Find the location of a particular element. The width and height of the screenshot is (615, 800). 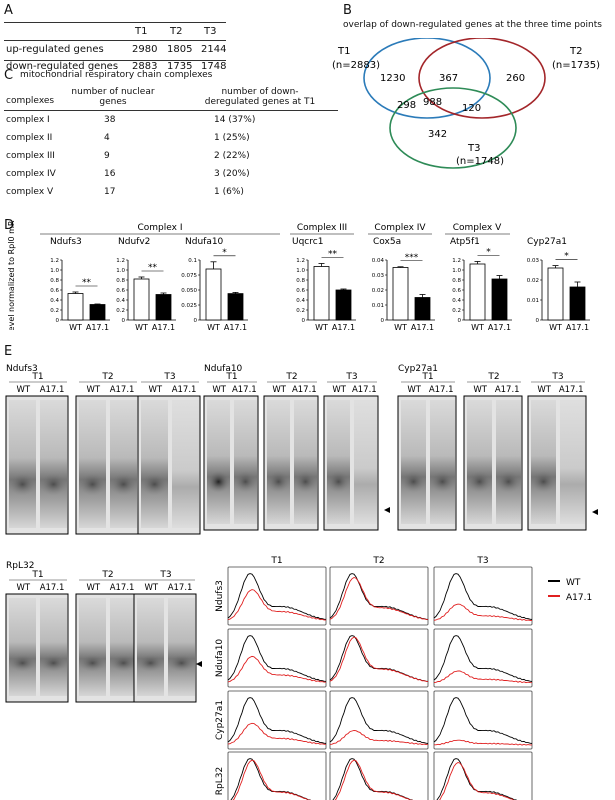

group-label: Complex III is located at coordinates (322, 228).